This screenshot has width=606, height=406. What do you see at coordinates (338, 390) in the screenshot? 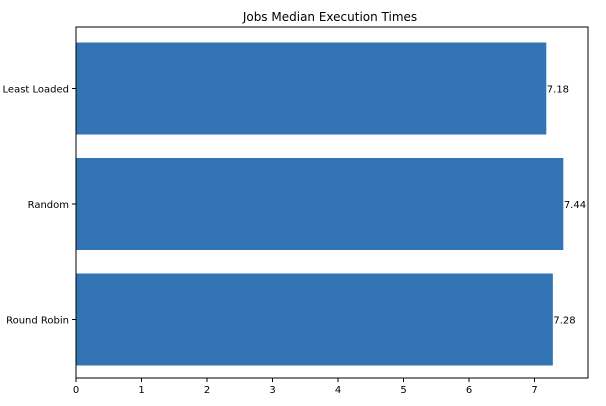
I see `x-tick-label-4: 4` at bounding box center [338, 390].